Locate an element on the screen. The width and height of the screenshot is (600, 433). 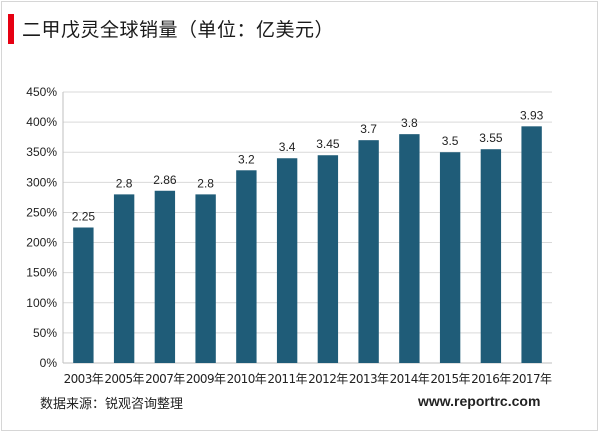
y-tick-label: 450% is located at coordinates (41, 92).